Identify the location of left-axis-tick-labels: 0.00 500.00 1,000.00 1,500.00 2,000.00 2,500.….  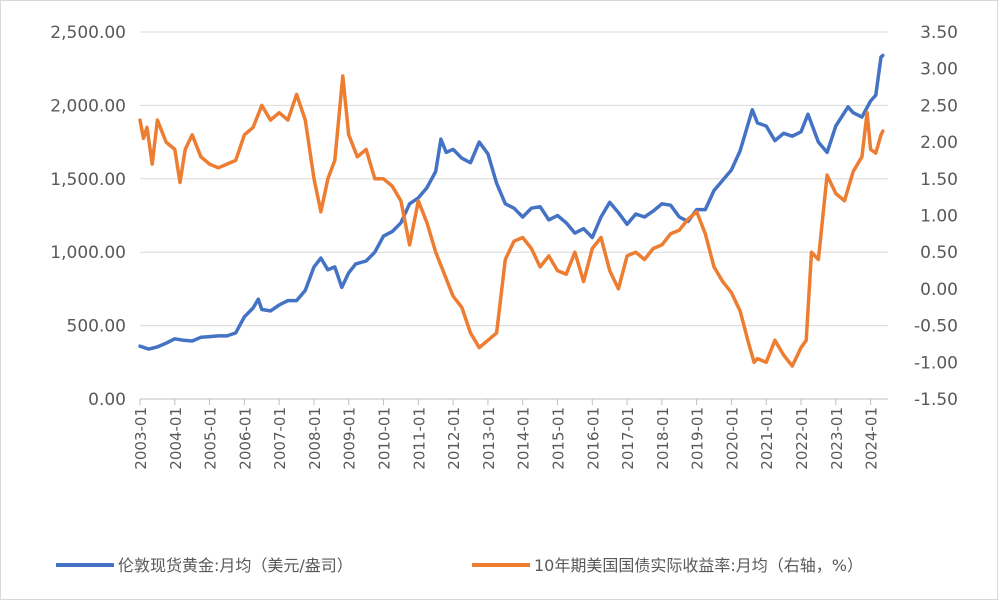
(88, 216).